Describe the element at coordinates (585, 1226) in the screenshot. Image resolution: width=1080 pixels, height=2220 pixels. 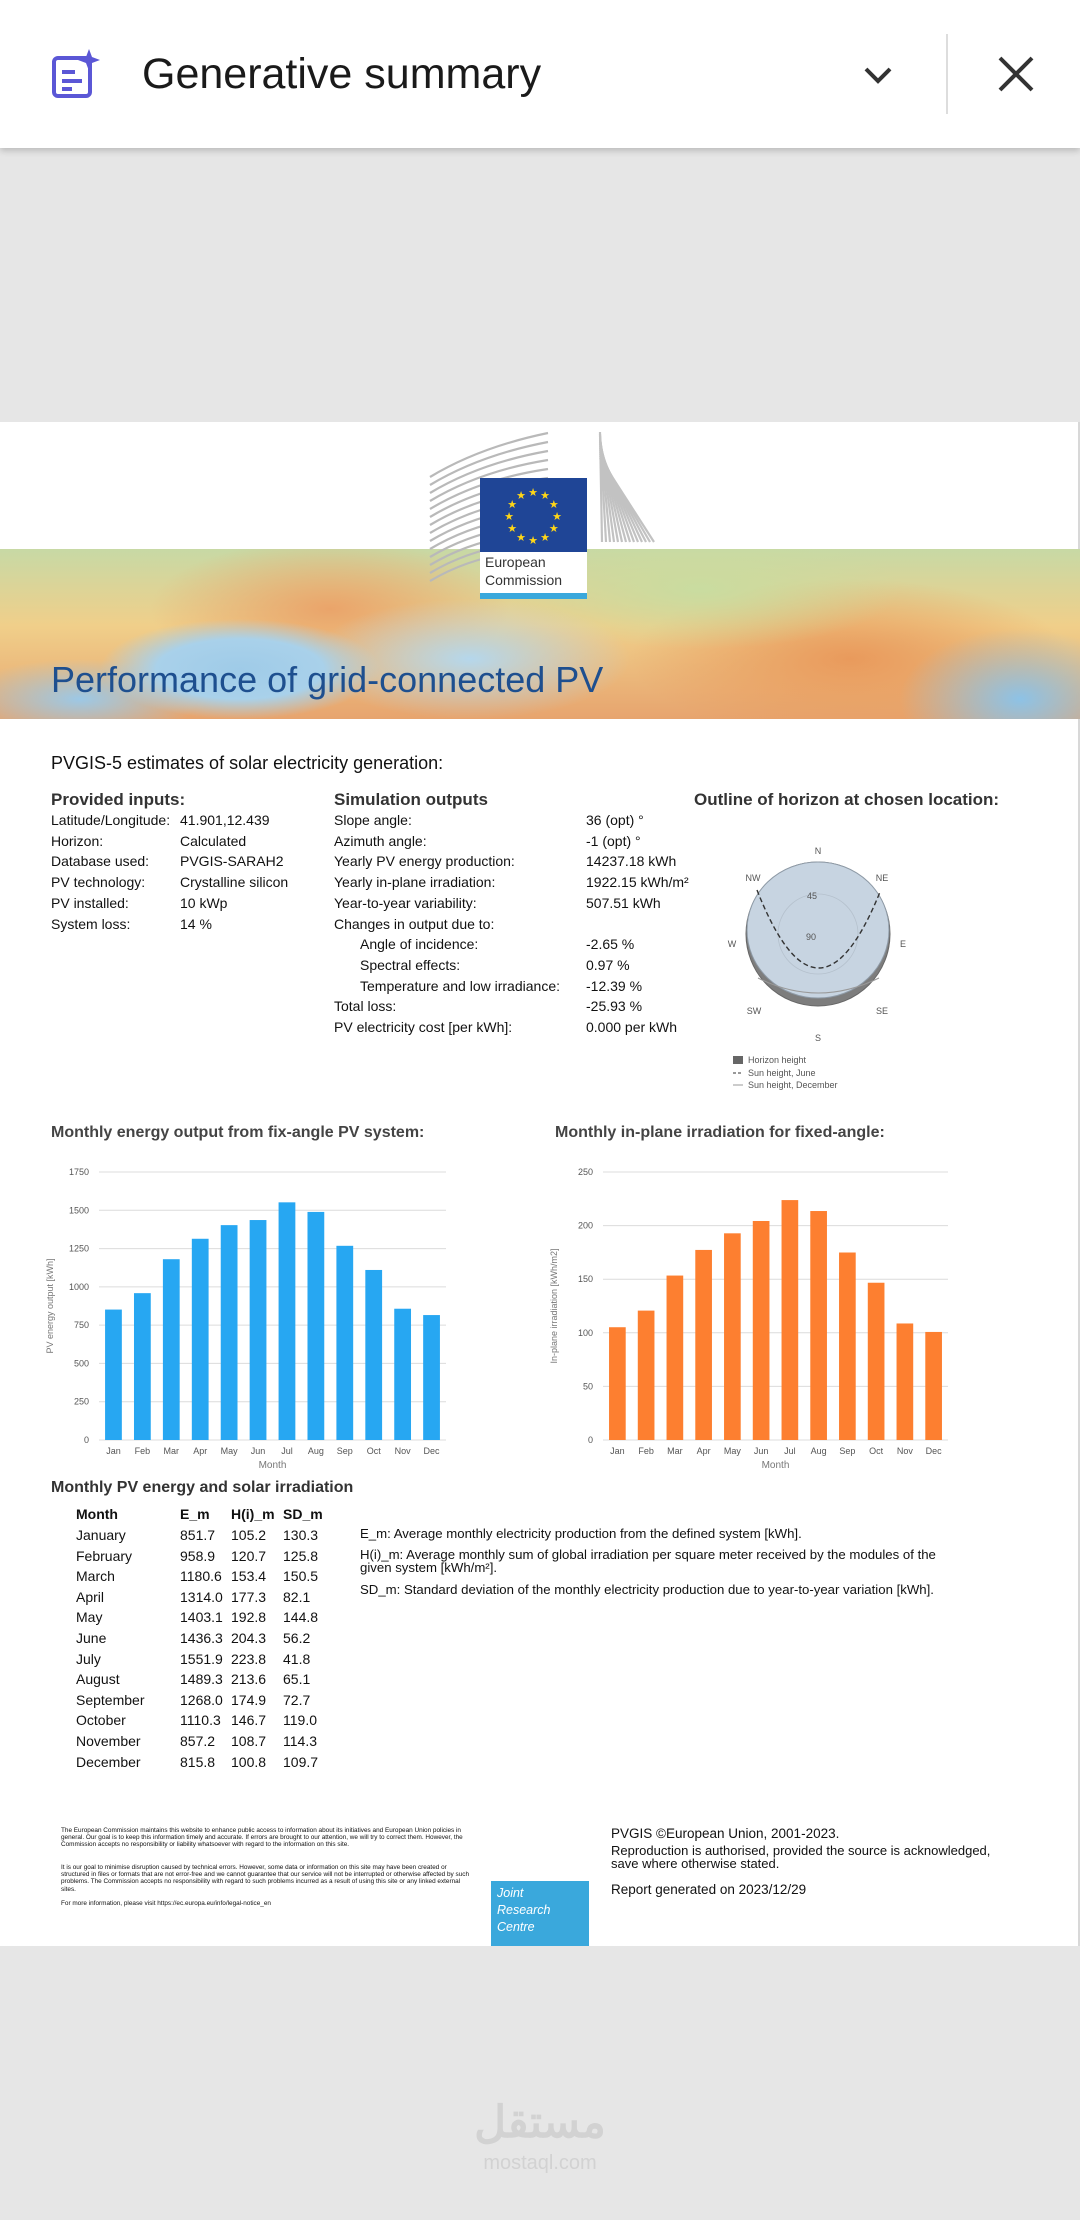
I see `y-tick-label: 200` at that location.